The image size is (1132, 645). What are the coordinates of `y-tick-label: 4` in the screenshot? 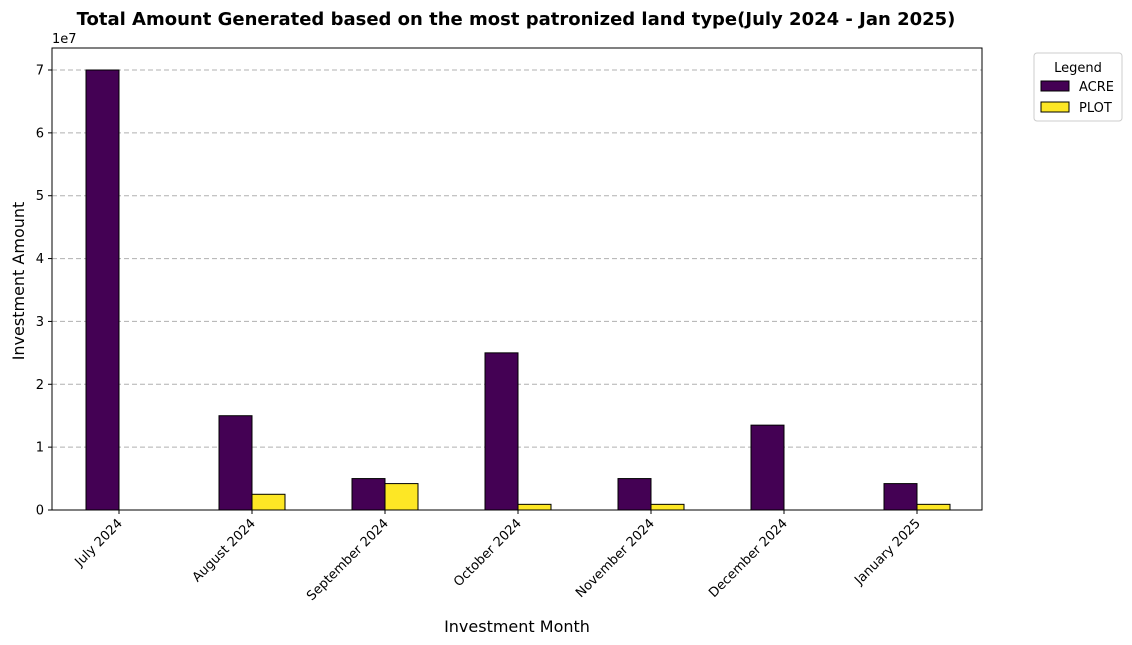 It's located at (40, 259).